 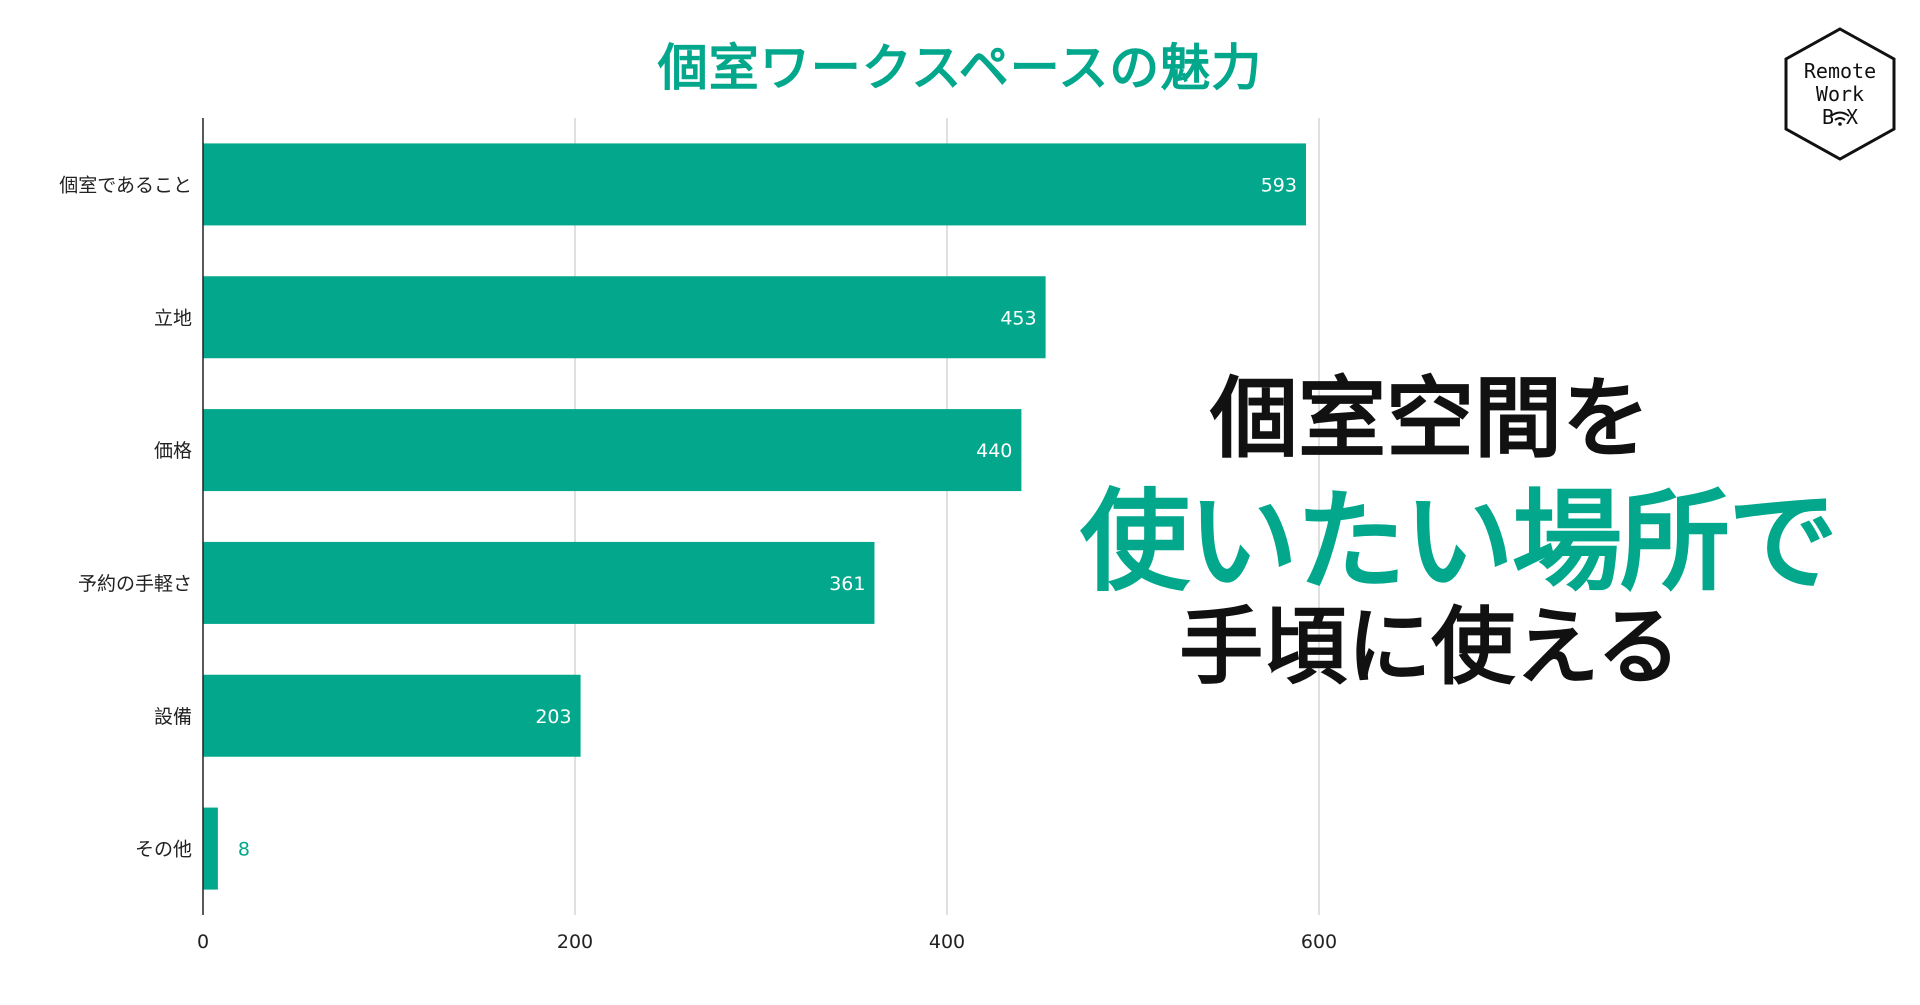 What do you see at coordinates (767, 942) in the screenshot?
I see `x-tick-labels: 0 200 400 600` at bounding box center [767, 942].